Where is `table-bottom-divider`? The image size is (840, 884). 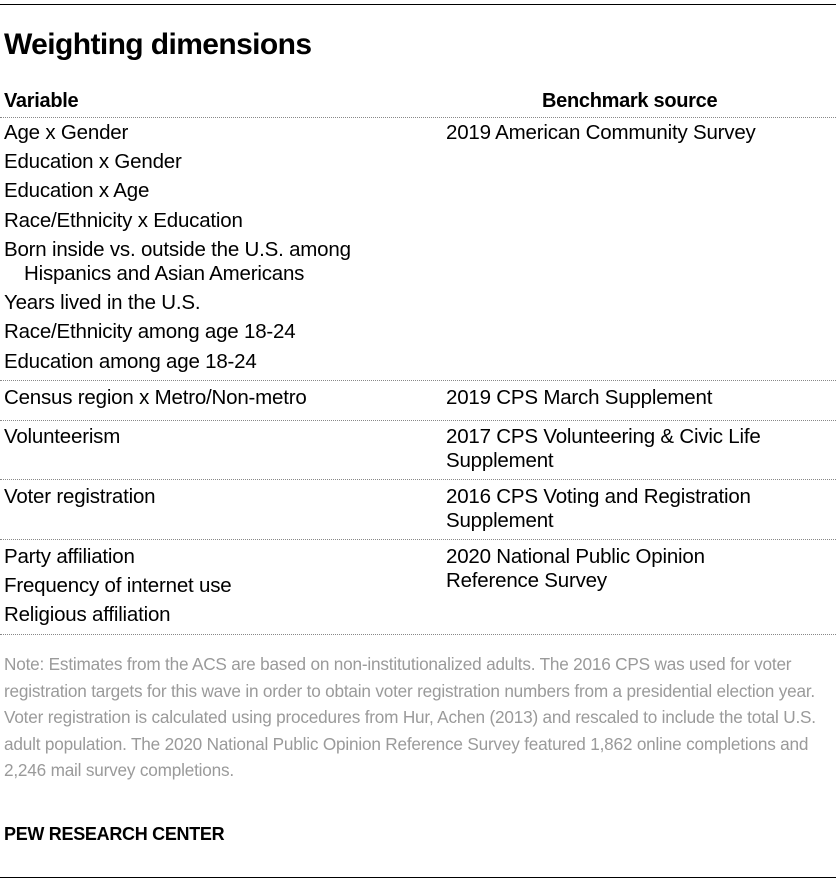
table-bottom-divider is located at coordinates (418, 634).